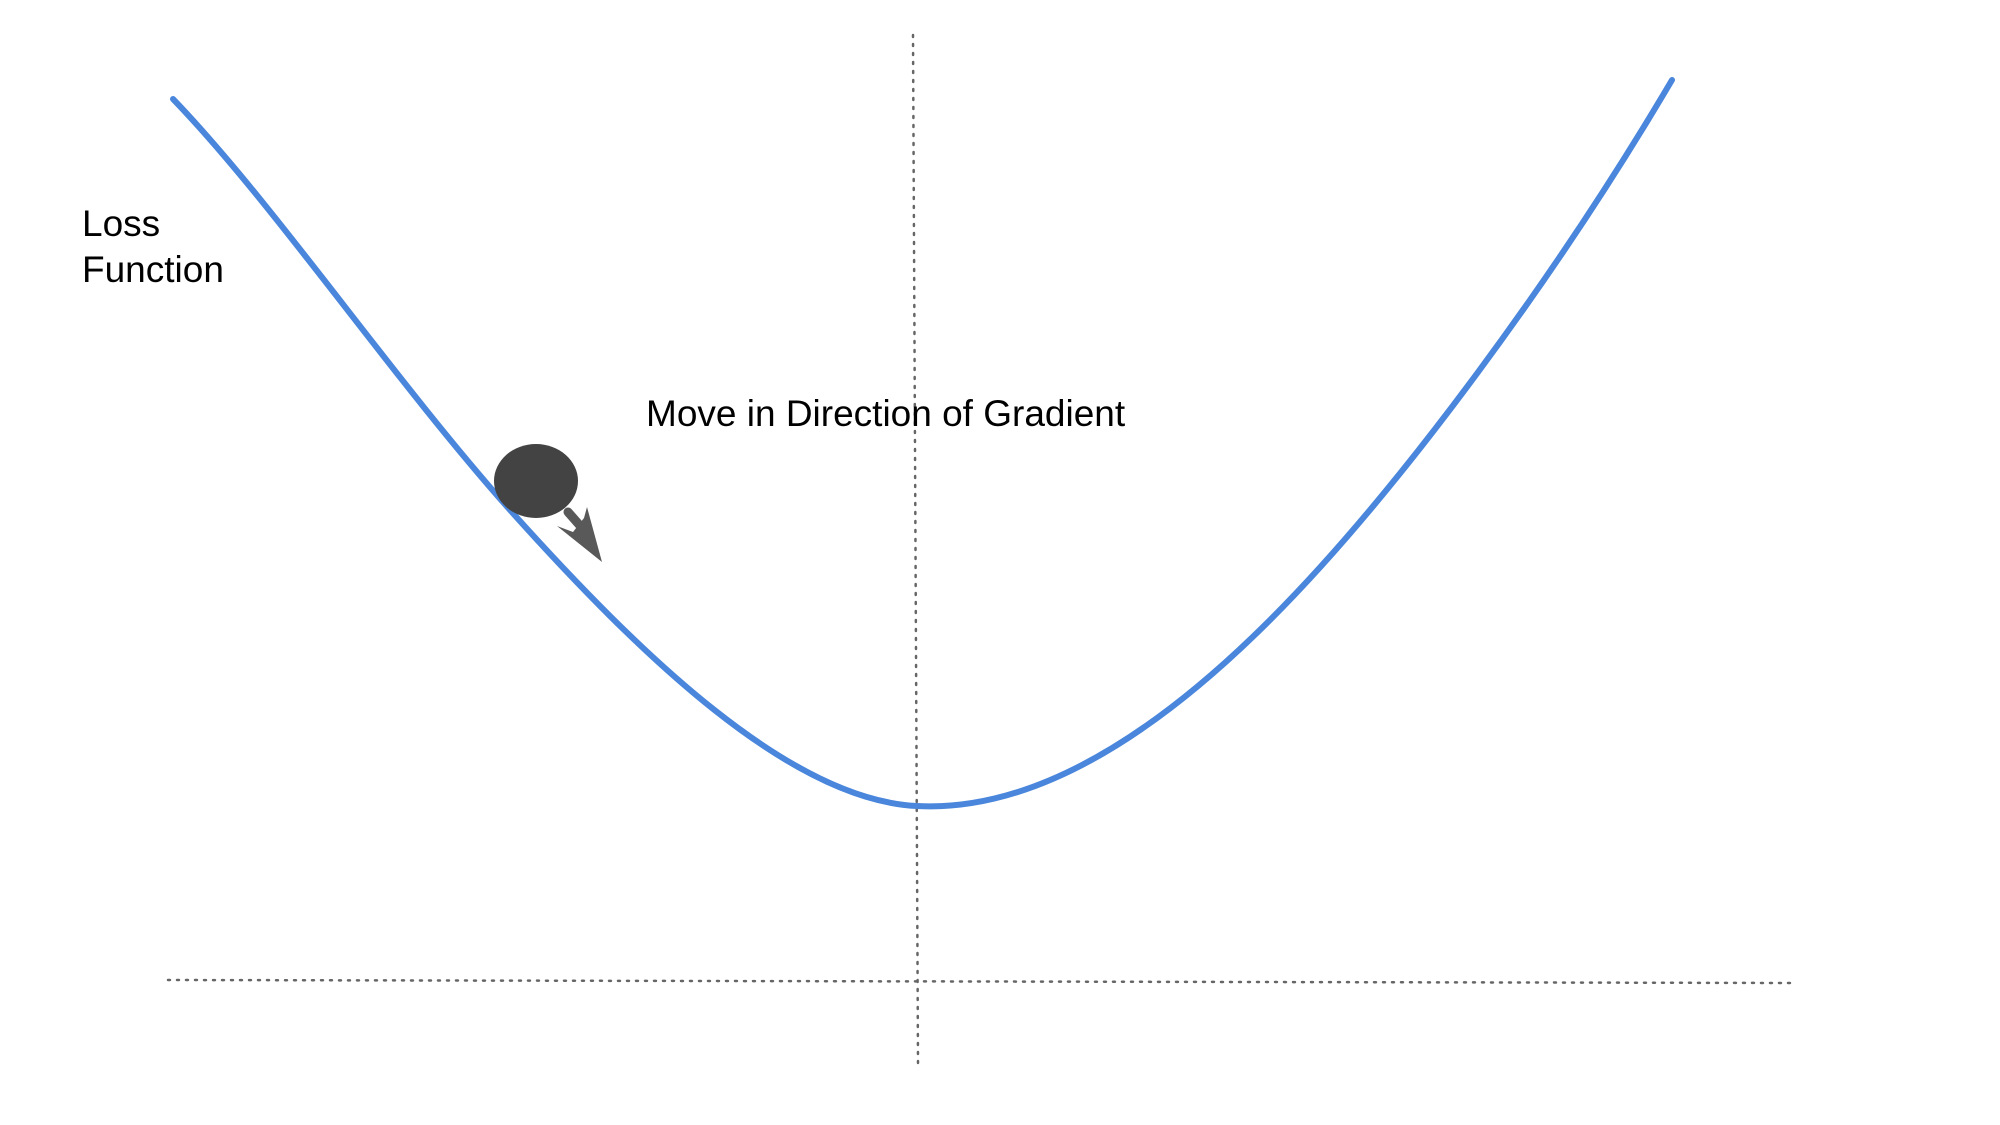 This screenshot has height=1125, width=2000. I want to click on loss-function-label: Loss Function, so click(153, 247).